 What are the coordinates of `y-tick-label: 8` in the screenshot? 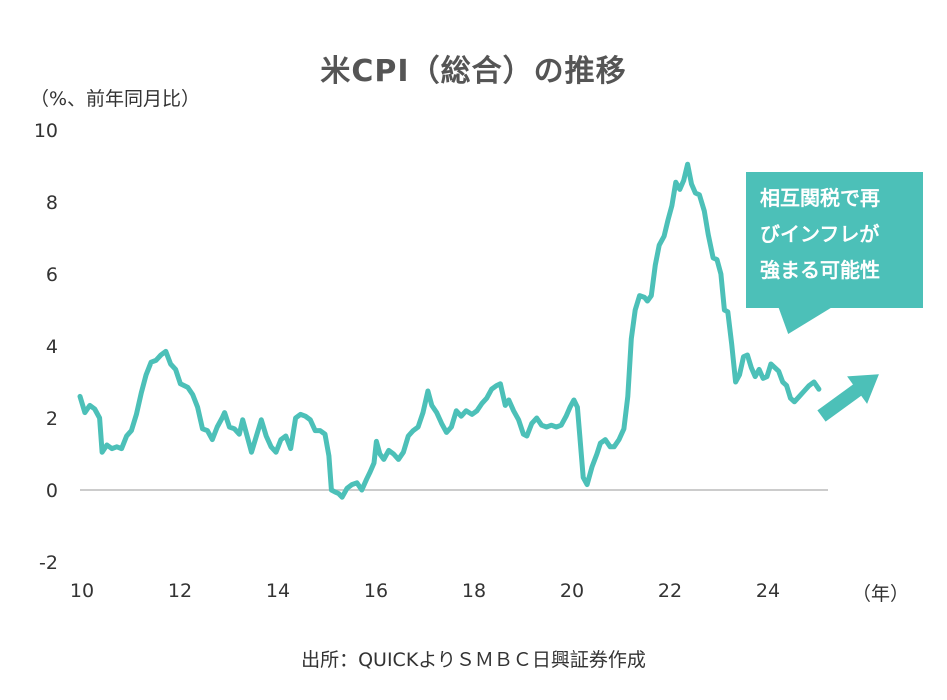 It's located at (52, 203).